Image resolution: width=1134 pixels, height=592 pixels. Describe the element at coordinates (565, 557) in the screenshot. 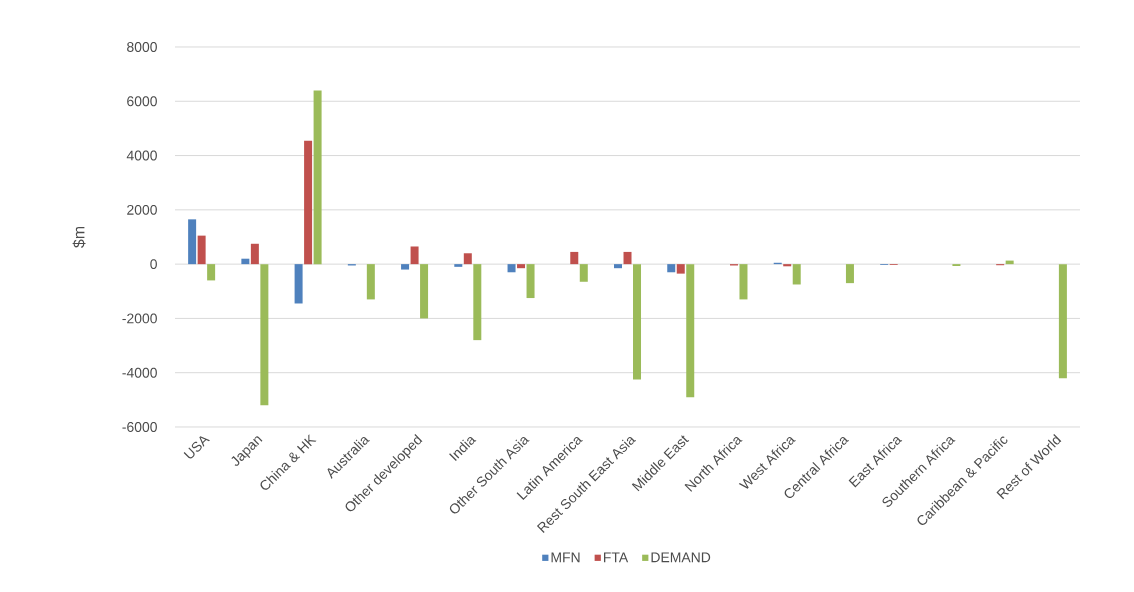

I see `legend-label: MFN` at that location.